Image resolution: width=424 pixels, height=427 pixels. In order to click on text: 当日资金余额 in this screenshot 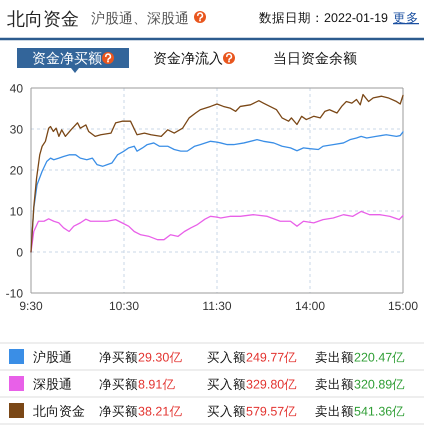, I will do `click(315, 58)`.